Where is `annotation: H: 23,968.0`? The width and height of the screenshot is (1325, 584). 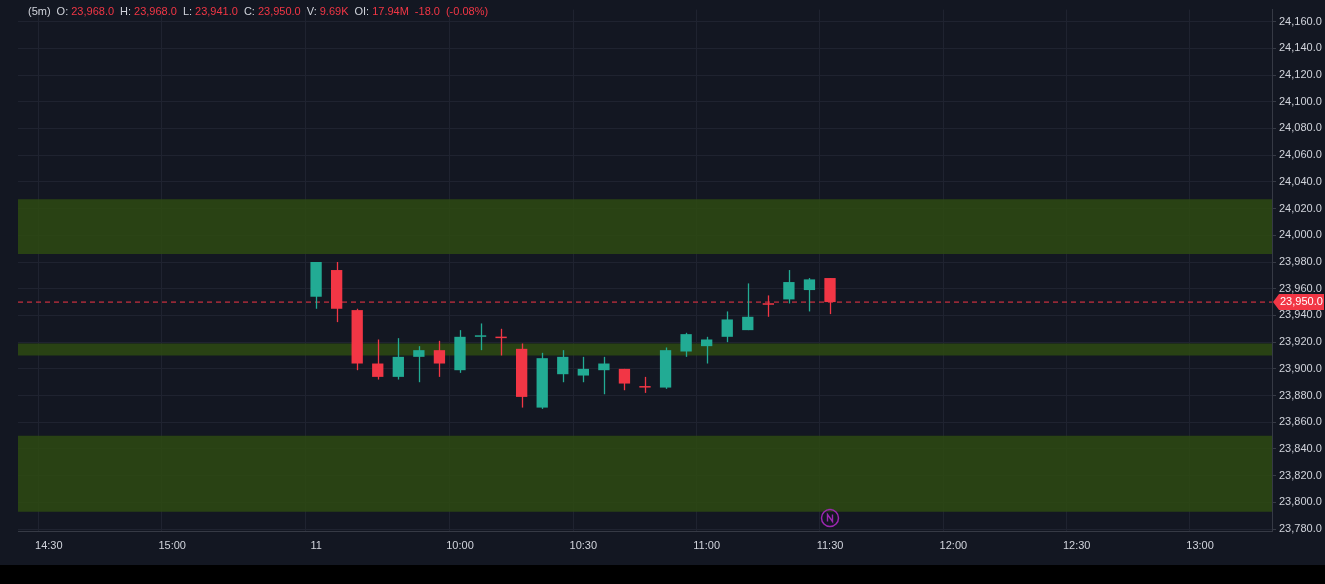
annotation: H: 23,968.0 is located at coordinates (148, 11).